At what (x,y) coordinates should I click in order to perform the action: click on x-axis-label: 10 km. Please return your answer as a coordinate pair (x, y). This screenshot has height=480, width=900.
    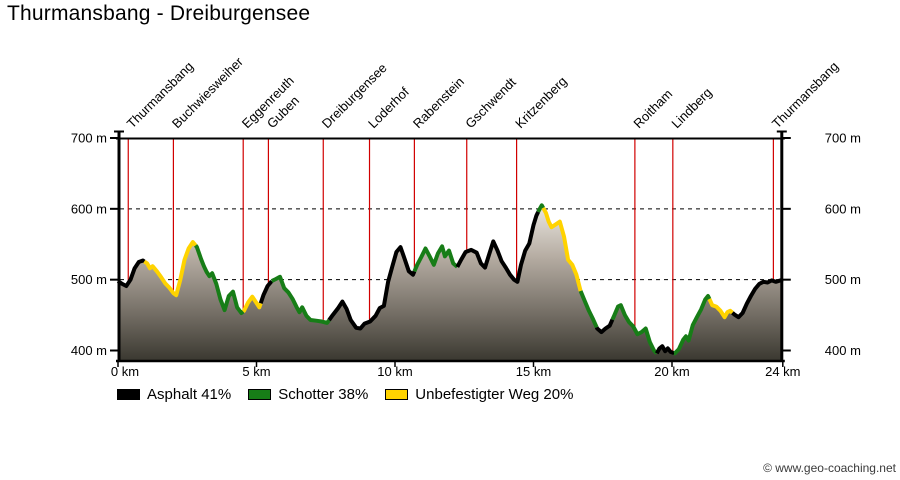
    Looking at the image, I should click on (394, 371).